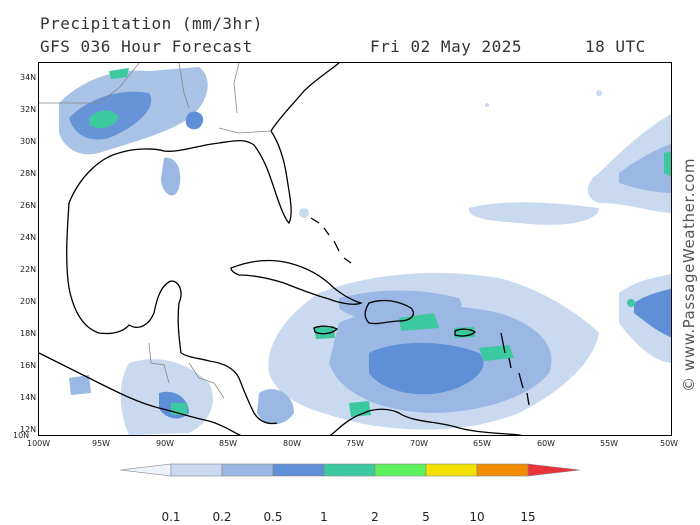 This screenshot has width=700, height=525. Describe the element at coordinates (28, 205) in the screenshot. I see `lat-label: 26N` at that location.